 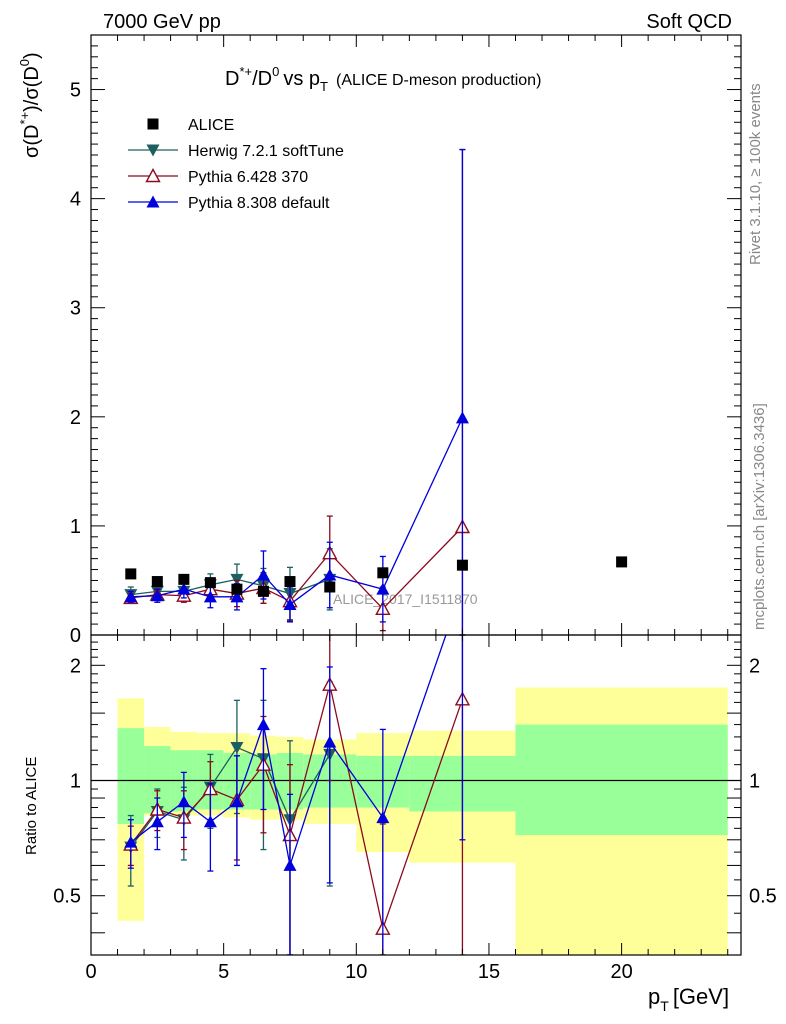 I want to click on x-tick-label-4: 20, so click(x=621, y=972).